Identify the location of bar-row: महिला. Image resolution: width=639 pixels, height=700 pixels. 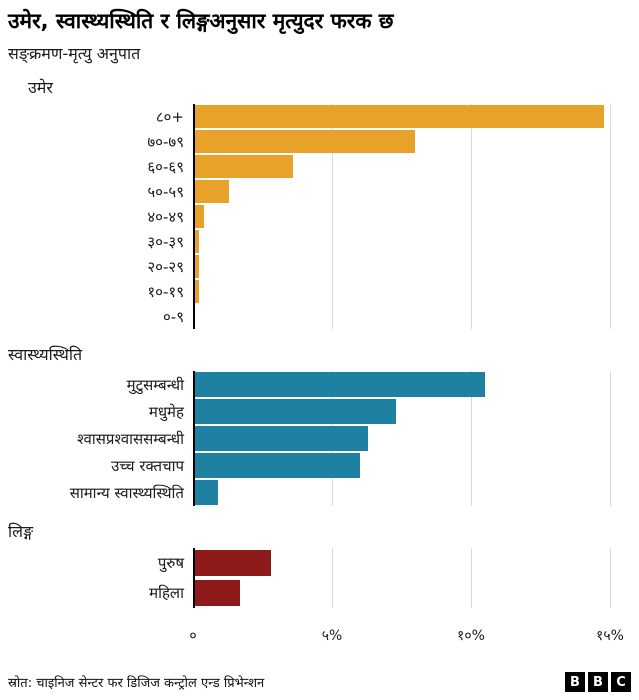
(319, 593).